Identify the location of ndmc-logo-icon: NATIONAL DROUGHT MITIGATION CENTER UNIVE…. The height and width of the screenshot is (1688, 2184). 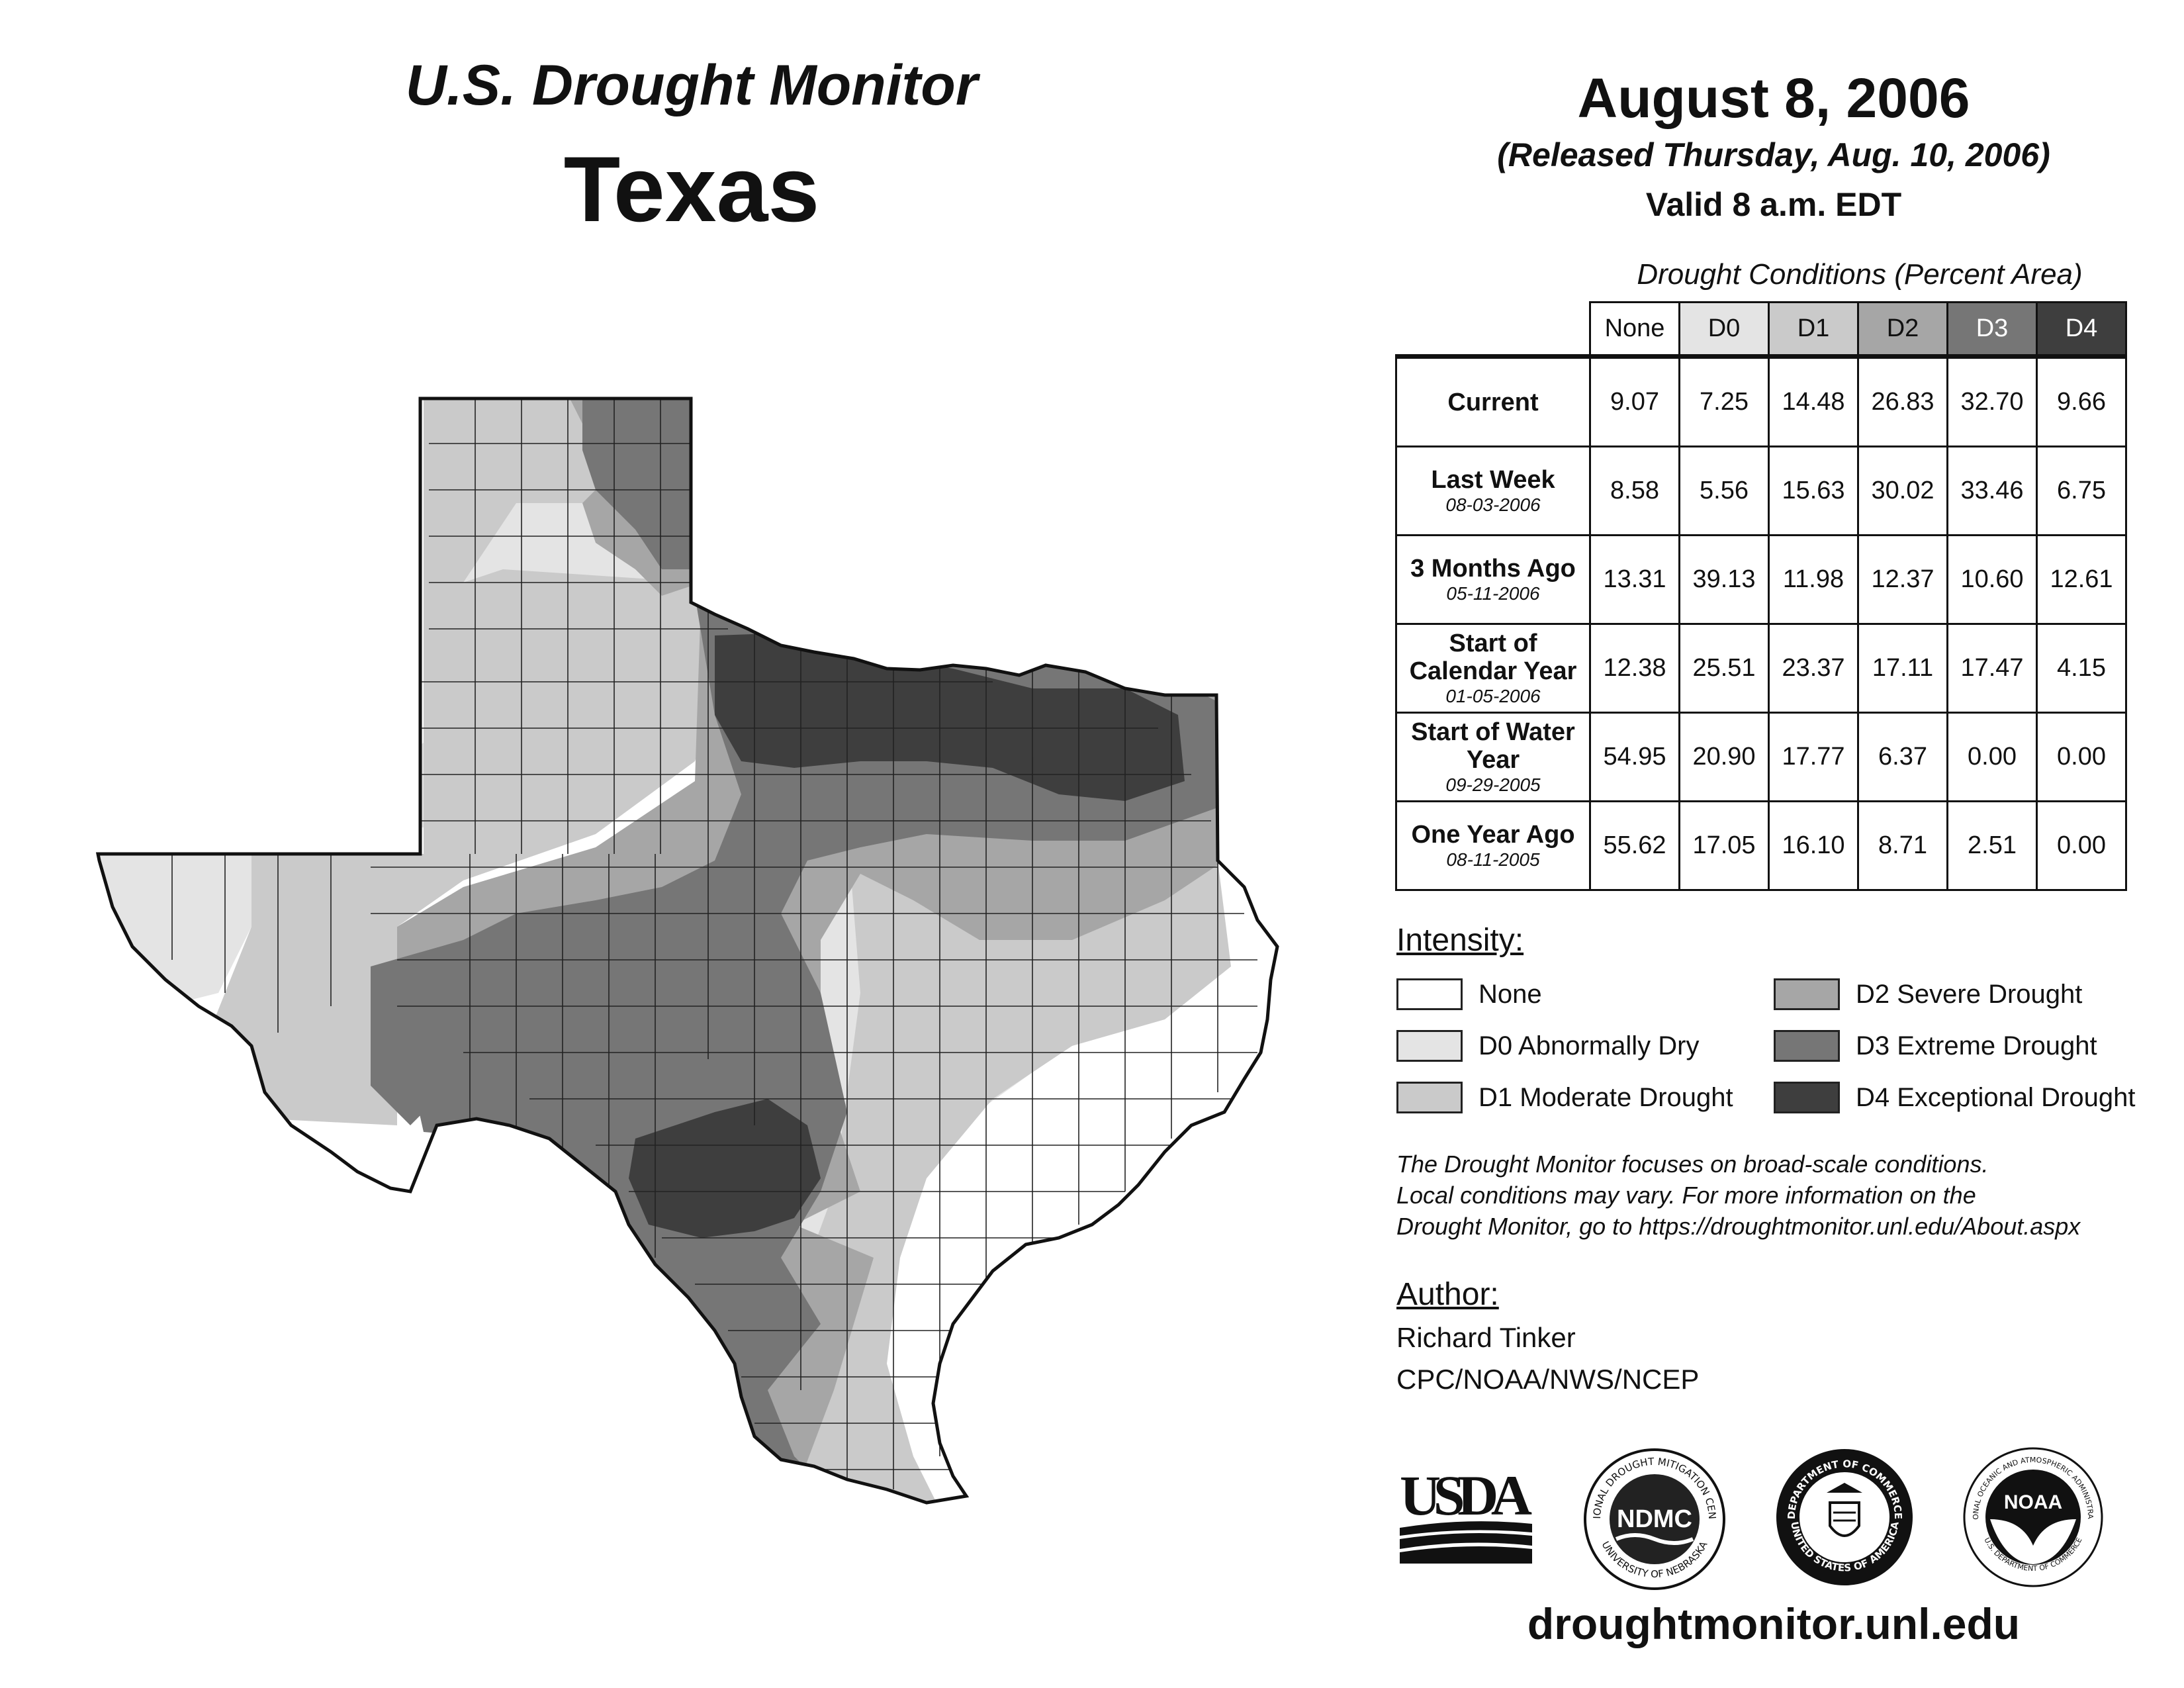
(1653, 1518).